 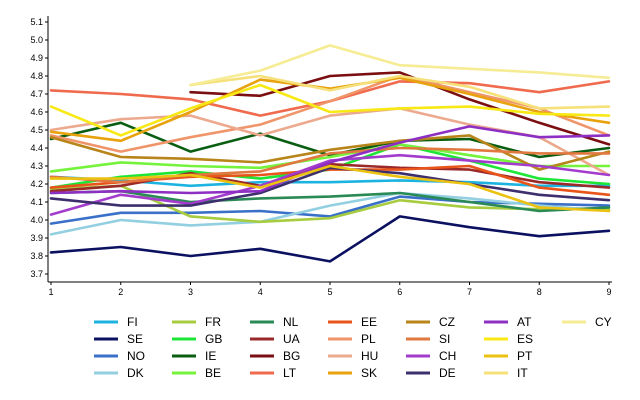 What do you see at coordinates (210, 356) in the screenshot?
I see `legend-label-ie: IE` at bounding box center [210, 356].